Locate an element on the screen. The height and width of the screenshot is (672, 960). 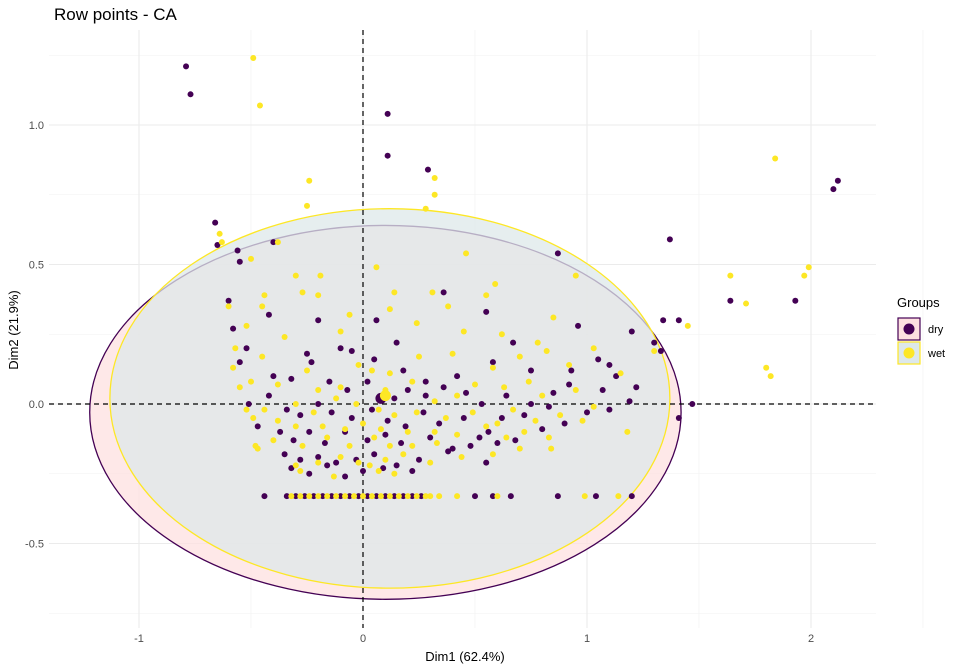
legend-label-wet: wet is located at coordinates (936, 354).